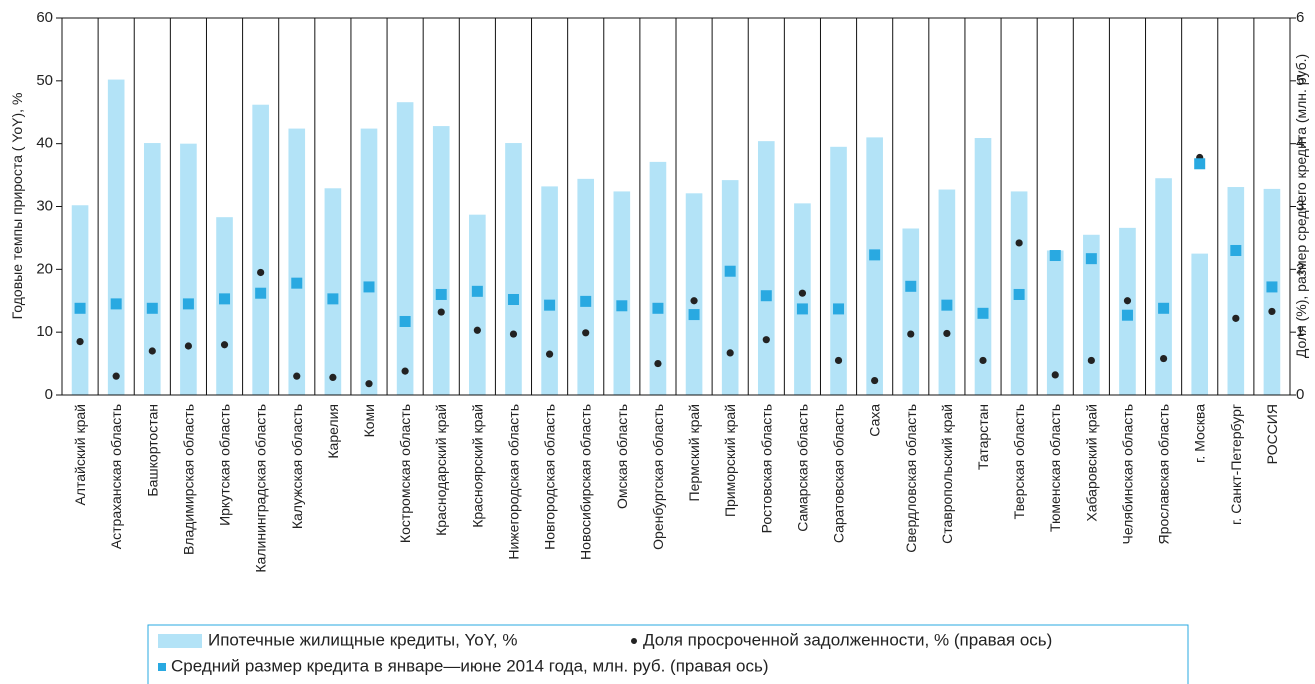 Image resolution: width=1315 pixels, height=684 pixels. I want to click on x-tick-label: Татарстан, so click(983, 437).